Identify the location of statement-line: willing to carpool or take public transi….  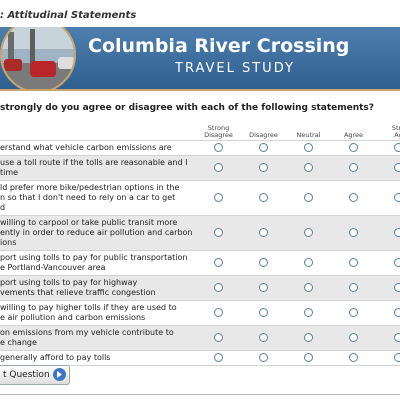
(89, 222).